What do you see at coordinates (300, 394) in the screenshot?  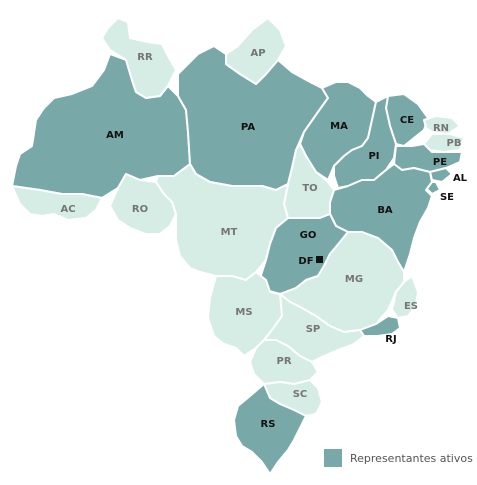 I see `state-label-sc: SC` at bounding box center [300, 394].